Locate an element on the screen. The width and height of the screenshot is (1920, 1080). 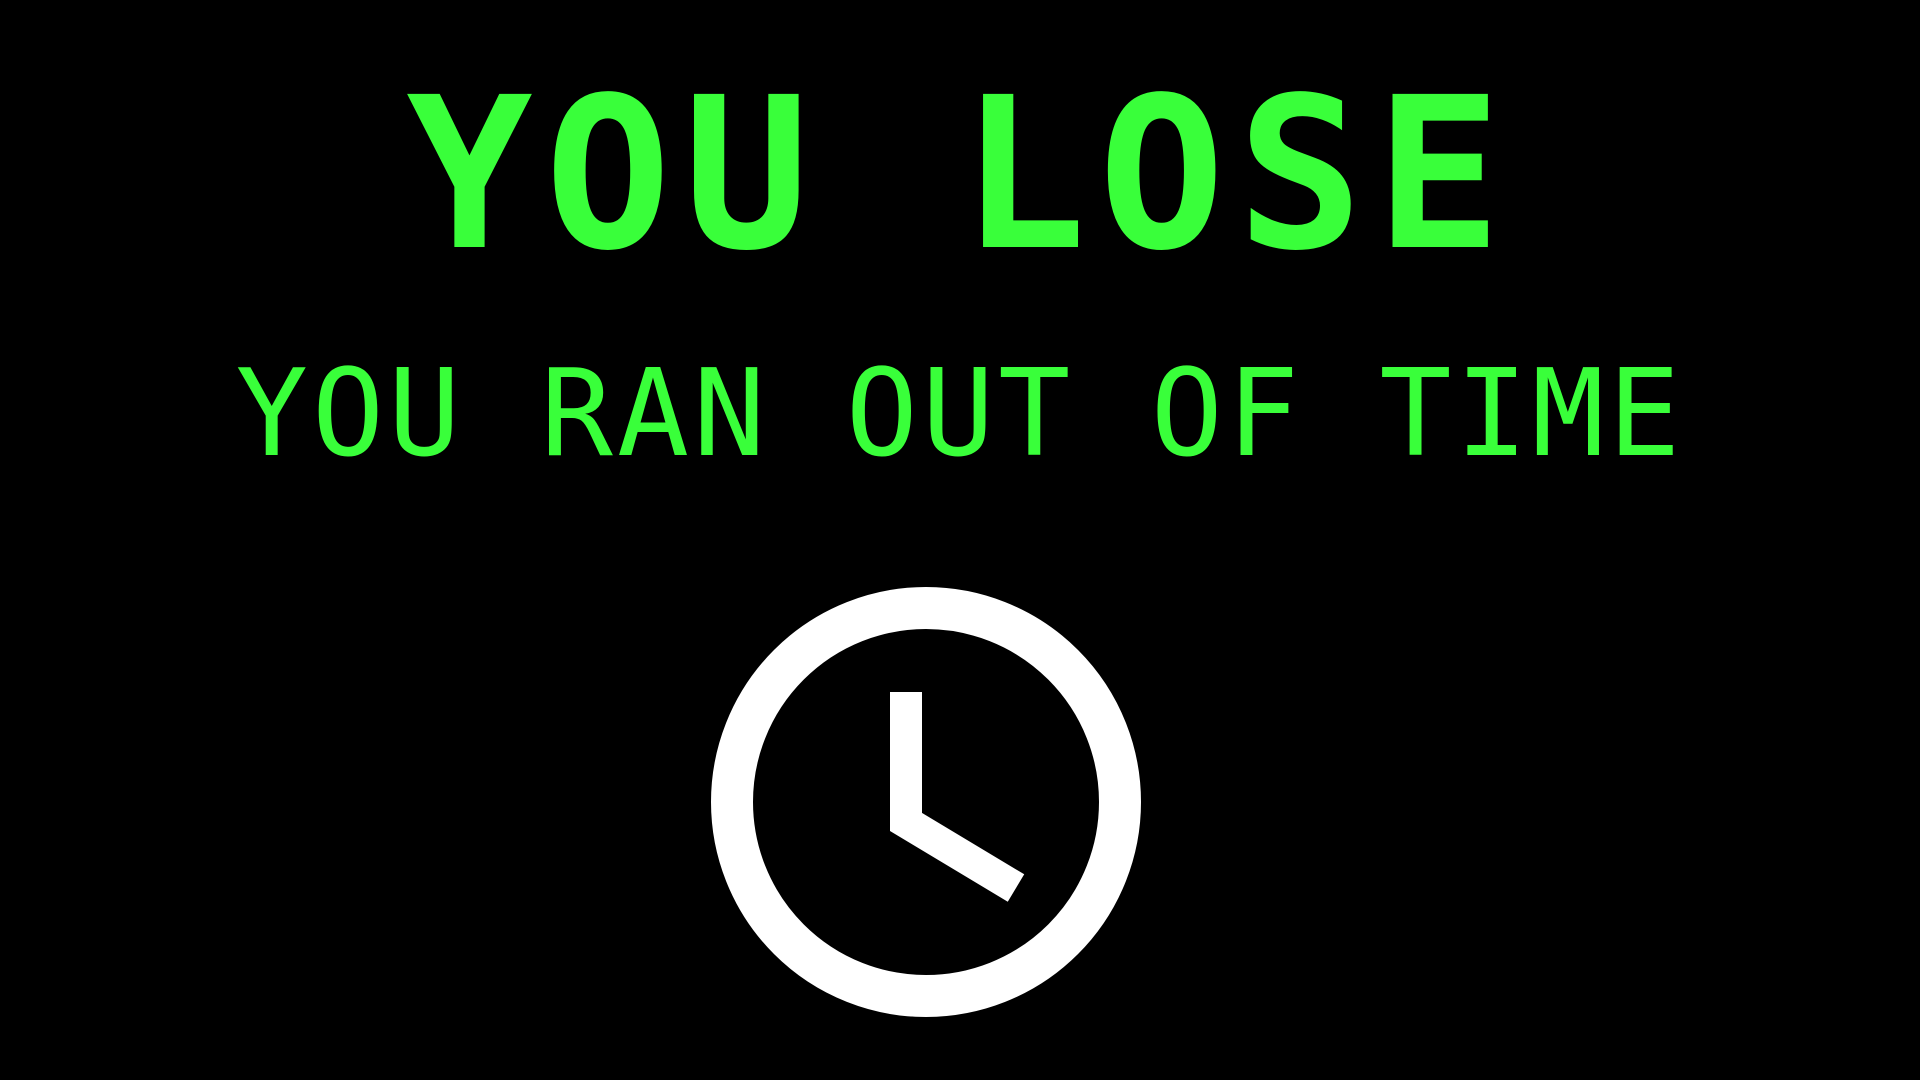
lose-title: YOU LOSE is located at coordinates (960, 174).